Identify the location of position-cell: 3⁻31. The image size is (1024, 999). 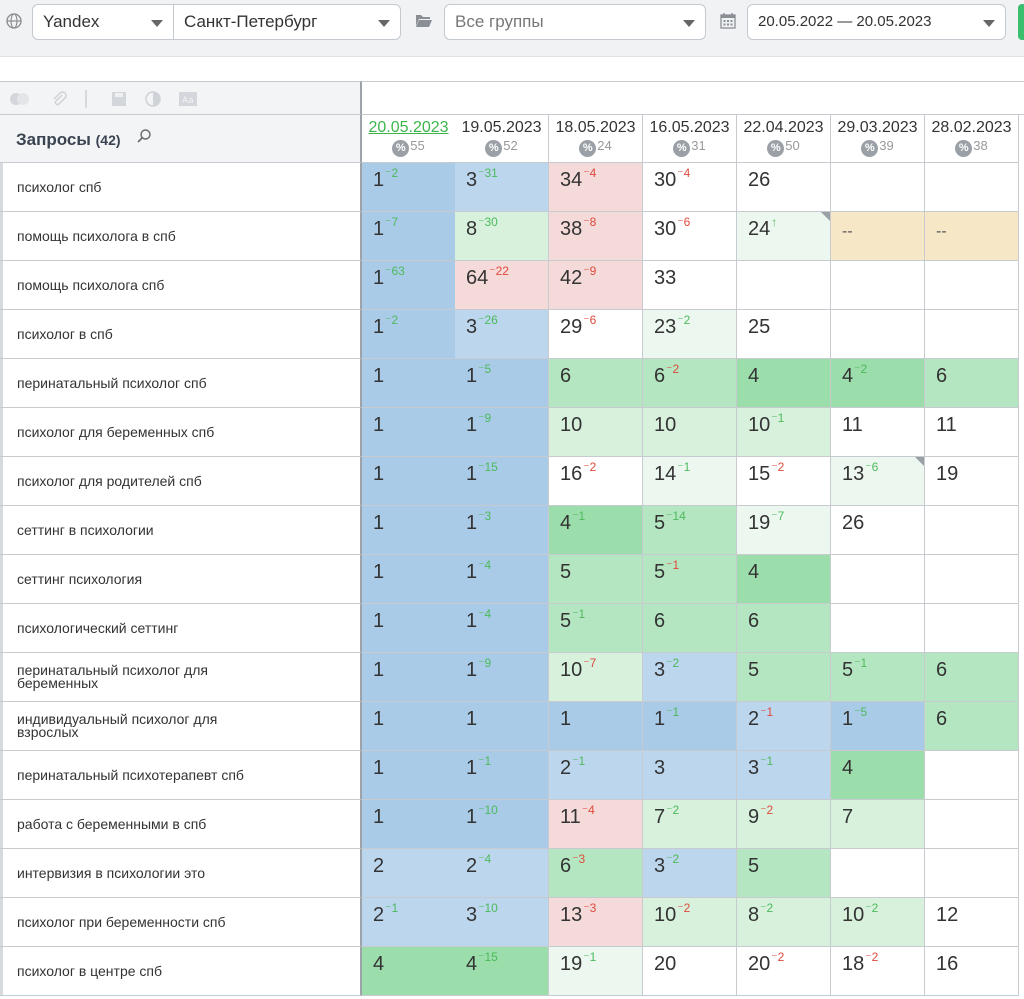
(502, 187).